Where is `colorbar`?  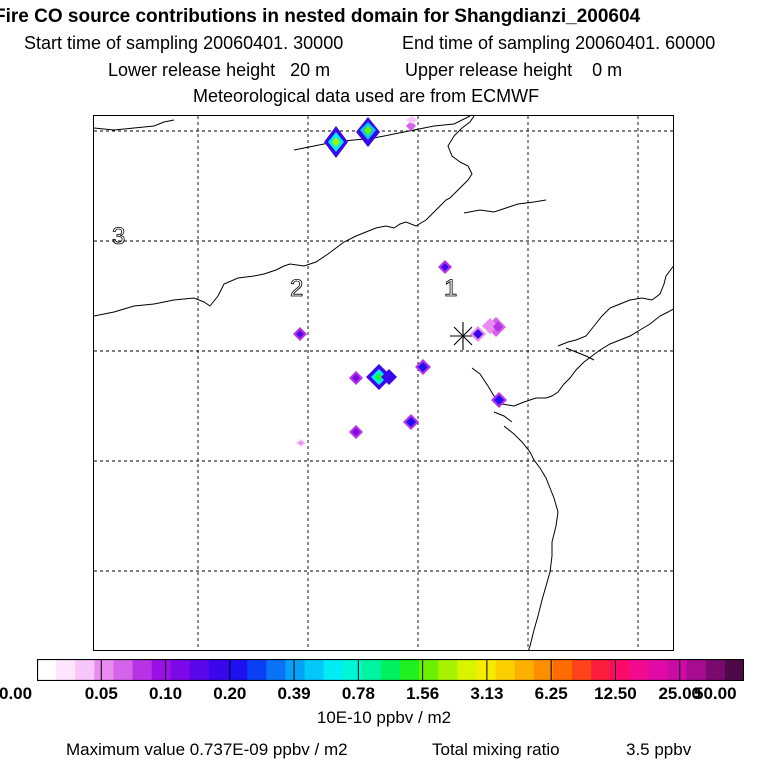
colorbar is located at coordinates (390, 670).